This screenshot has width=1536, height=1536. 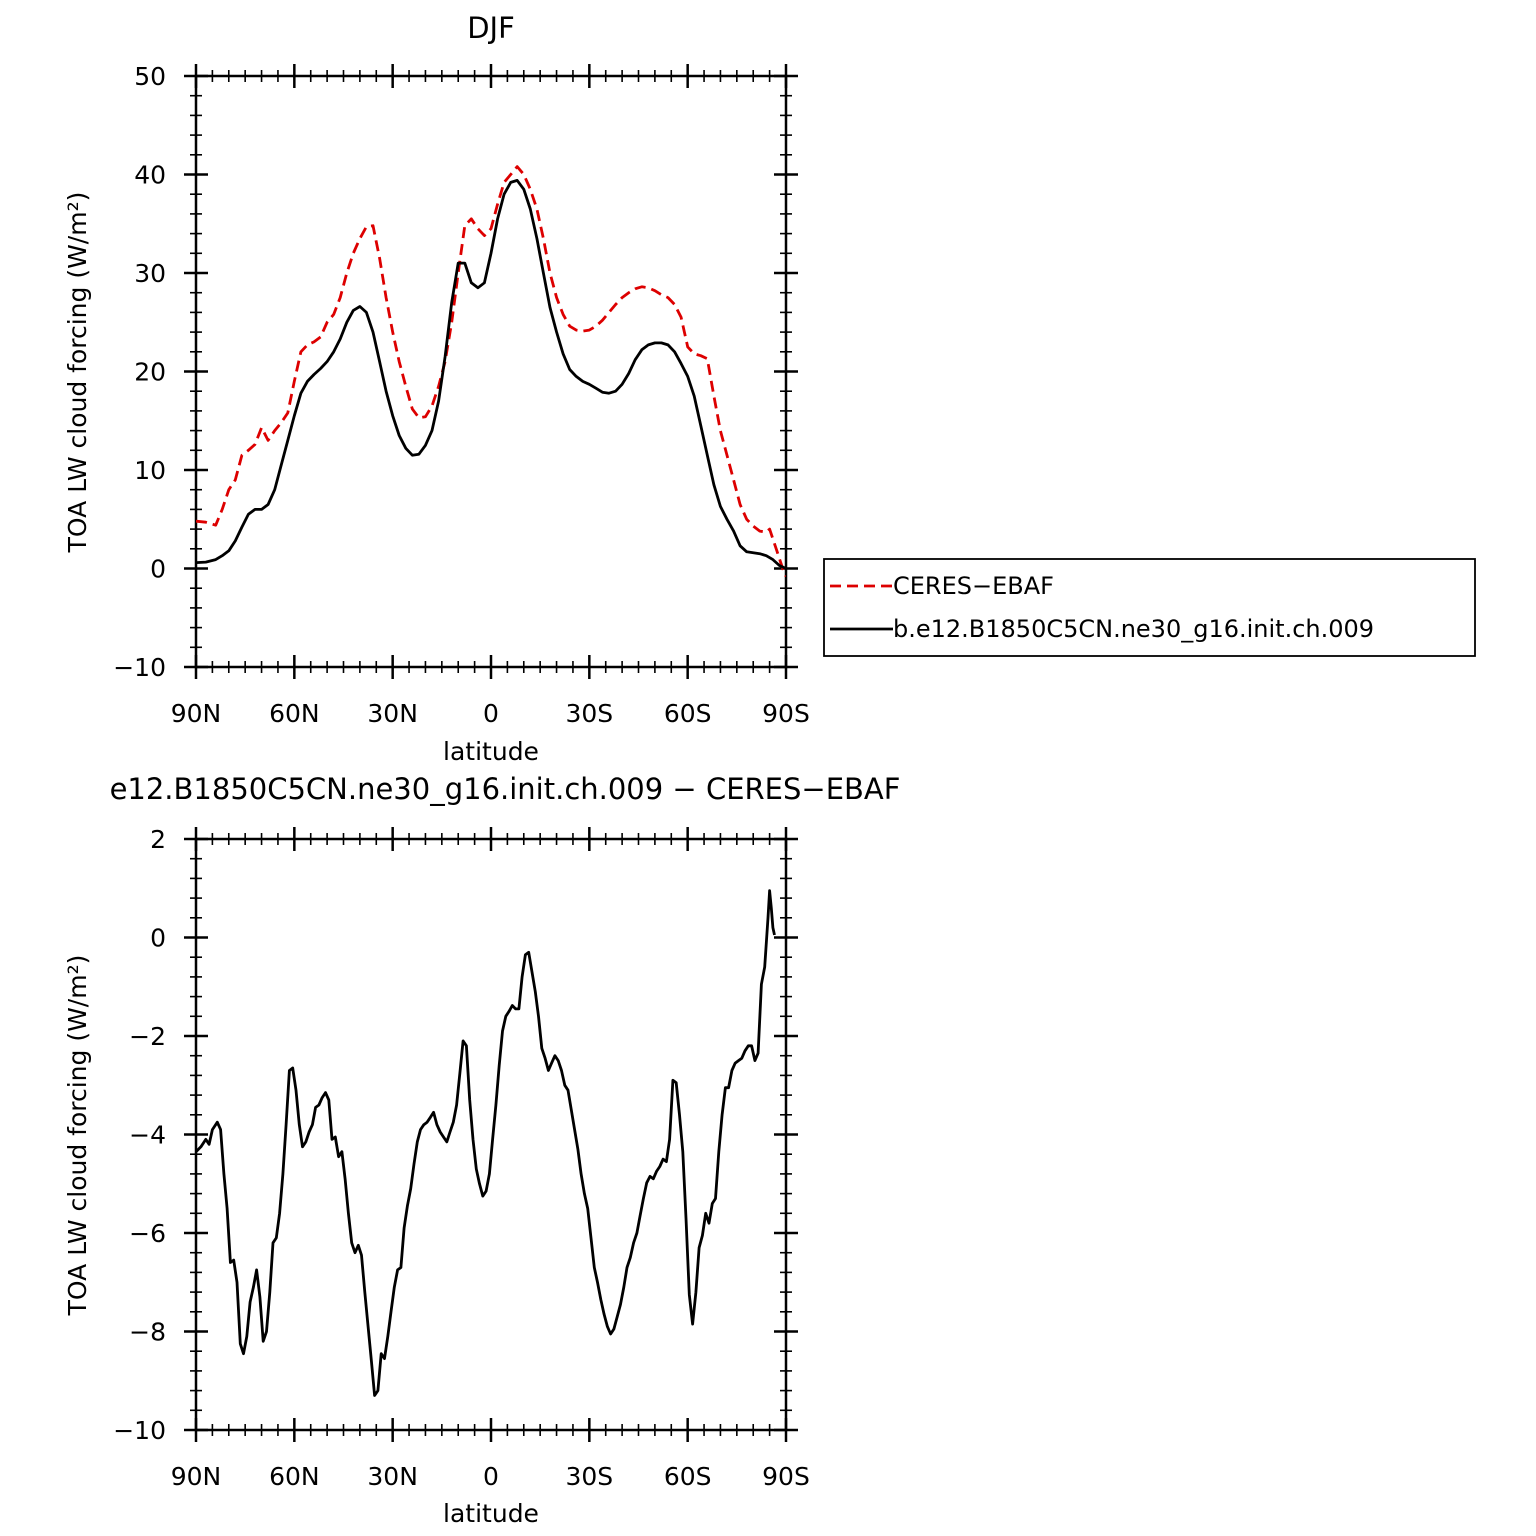 I want to click on top-y-tick-label: 10, so click(x=150, y=470).